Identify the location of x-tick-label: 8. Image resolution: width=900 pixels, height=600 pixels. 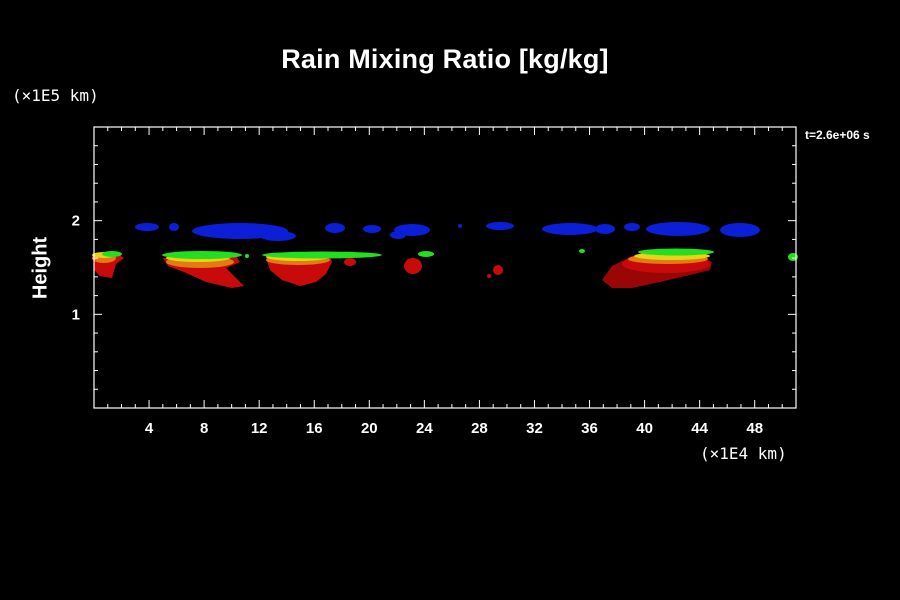
(204, 428).